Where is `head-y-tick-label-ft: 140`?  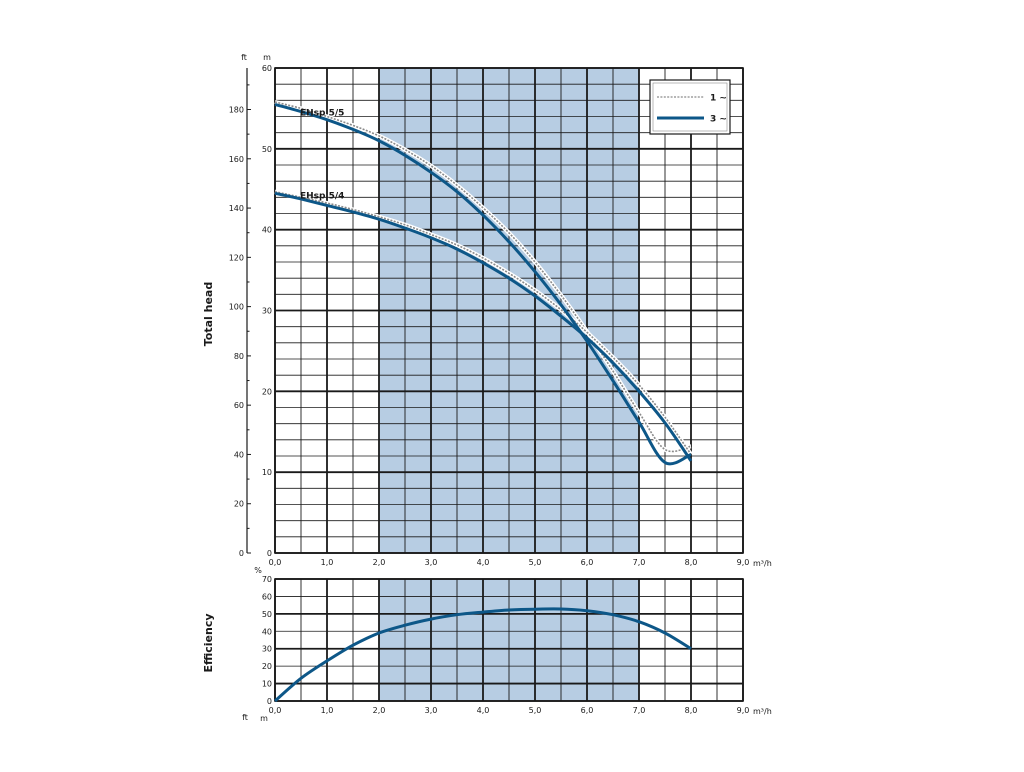 head-y-tick-label-ft: 140 is located at coordinates (236, 208).